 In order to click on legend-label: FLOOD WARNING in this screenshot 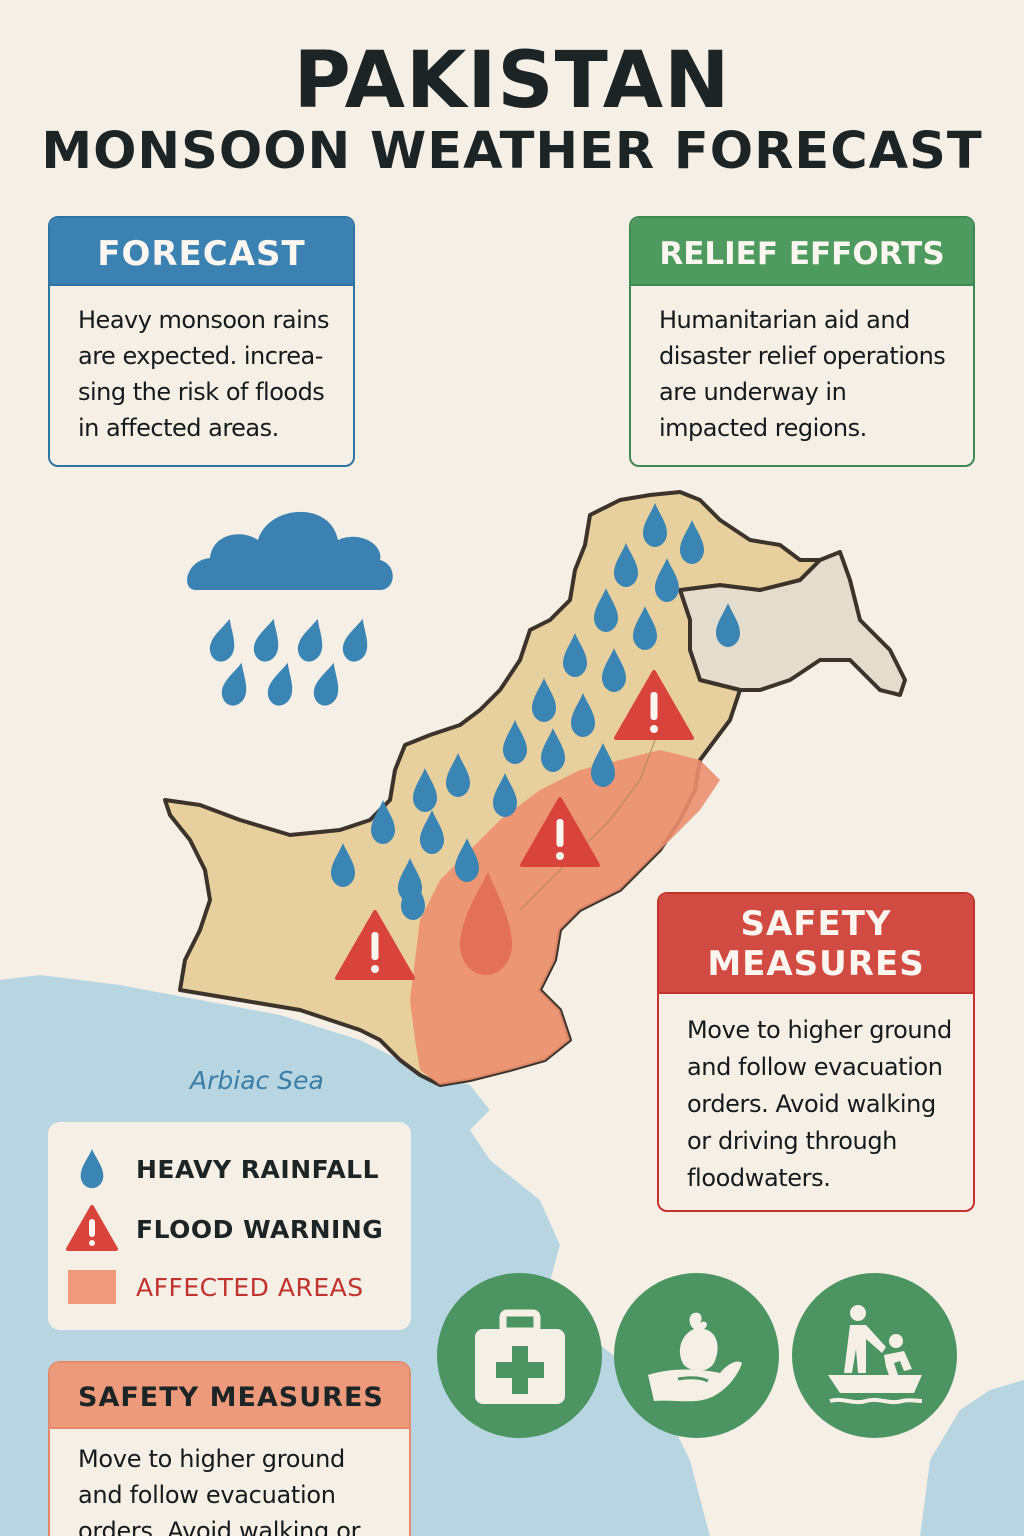, I will do `click(260, 1229)`.